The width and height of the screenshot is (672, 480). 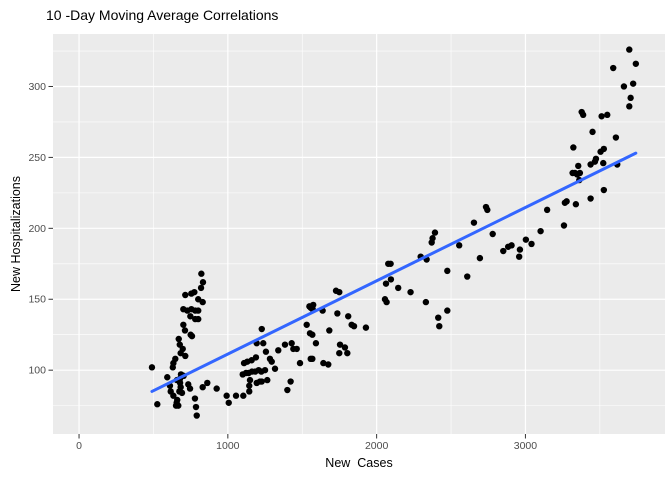 What do you see at coordinates (37, 158) in the screenshot?
I see `y-tick-label: 250` at bounding box center [37, 158].